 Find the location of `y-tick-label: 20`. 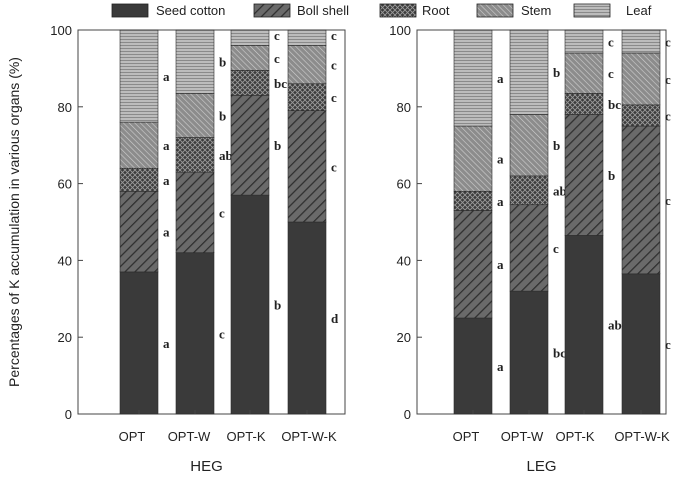

y-tick-label: 20 is located at coordinates (404, 337).